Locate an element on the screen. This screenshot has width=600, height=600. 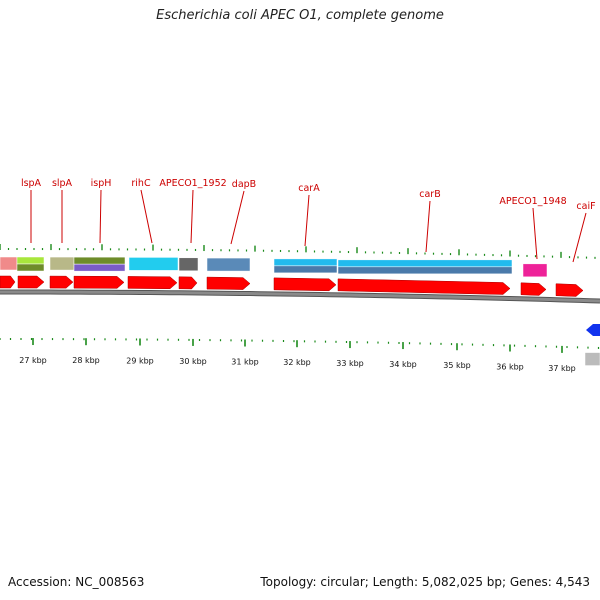
gene-label-isph: ispH is located at coordinates (101, 183).